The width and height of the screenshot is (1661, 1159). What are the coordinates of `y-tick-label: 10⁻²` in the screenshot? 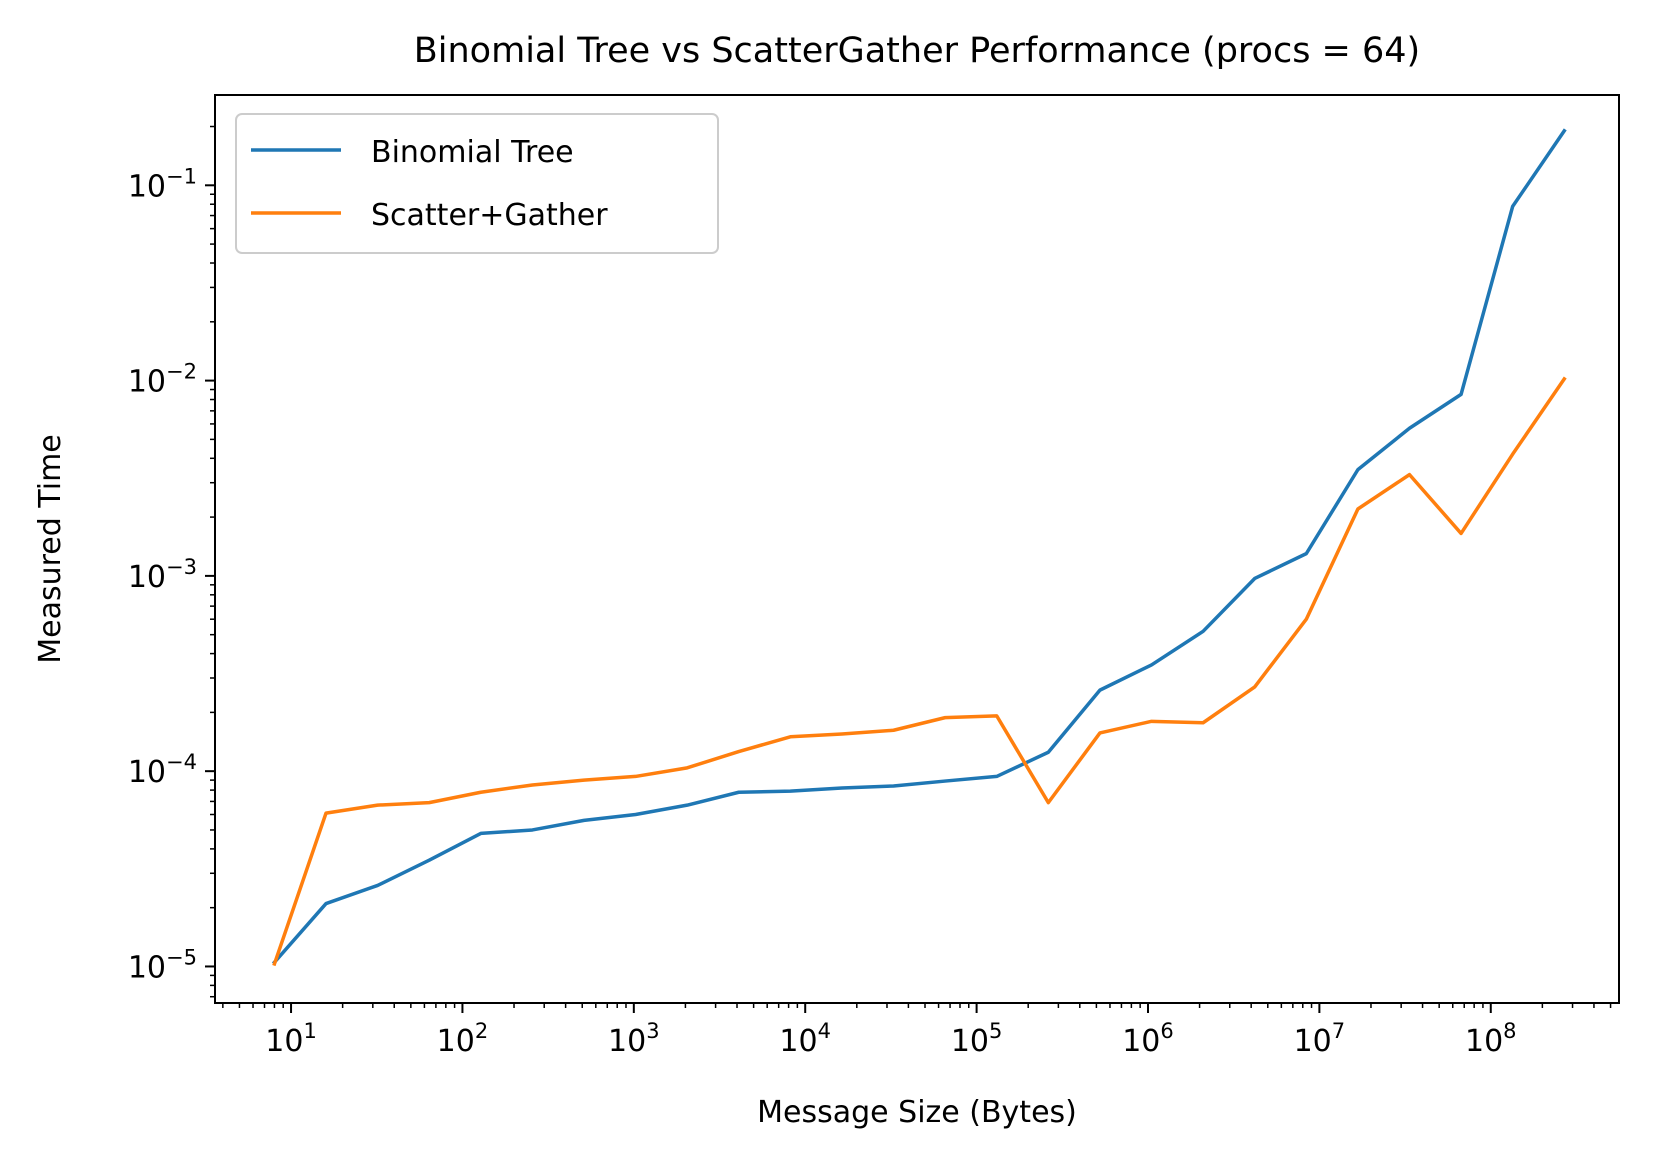 It's located at (162, 380).